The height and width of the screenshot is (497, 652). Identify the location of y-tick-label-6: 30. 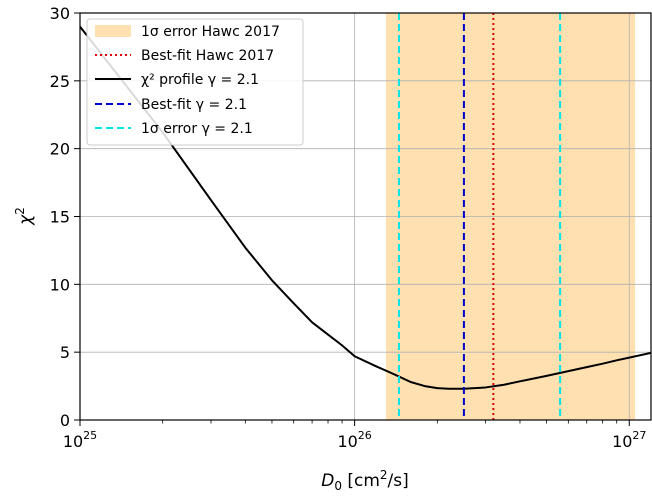
(60, 13).